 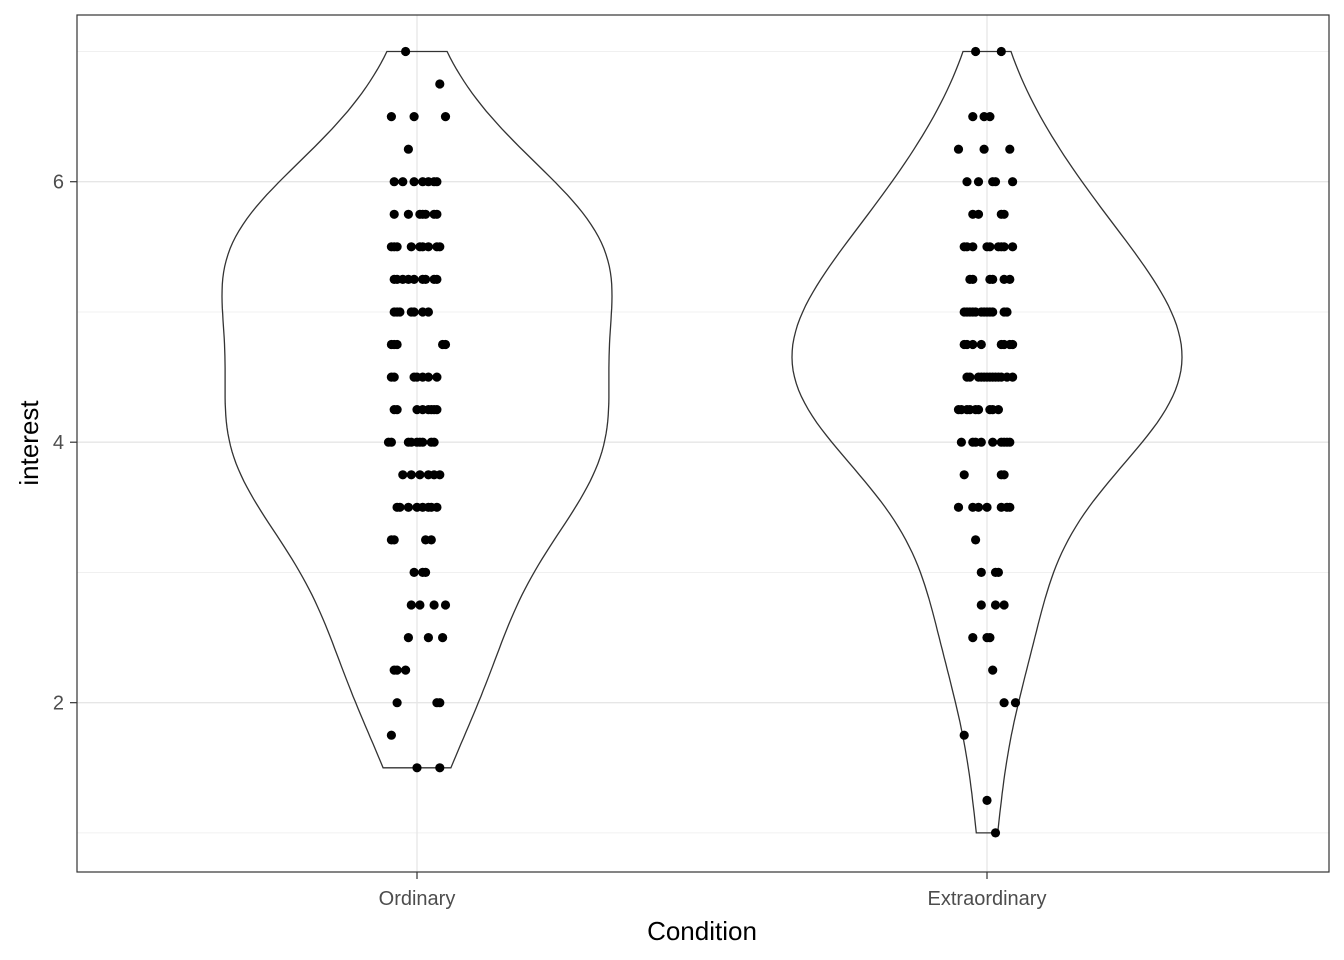 I want to click on x-tick-label: Extraordinary, so click(x=987, y=899).